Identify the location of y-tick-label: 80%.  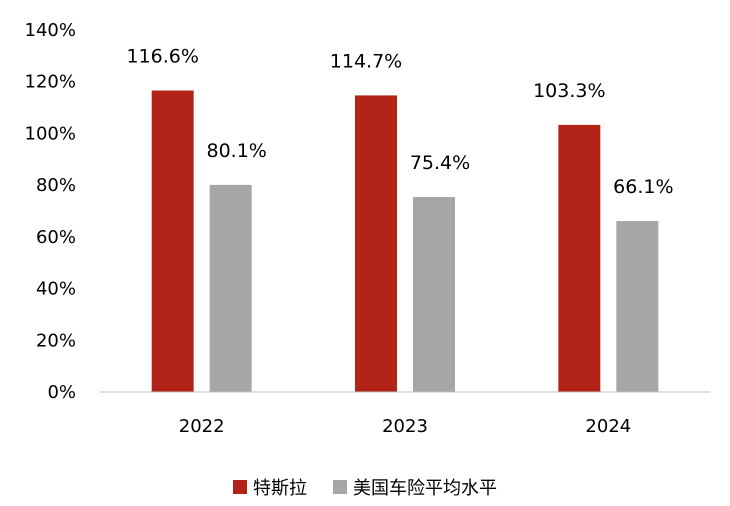
(56, 185).